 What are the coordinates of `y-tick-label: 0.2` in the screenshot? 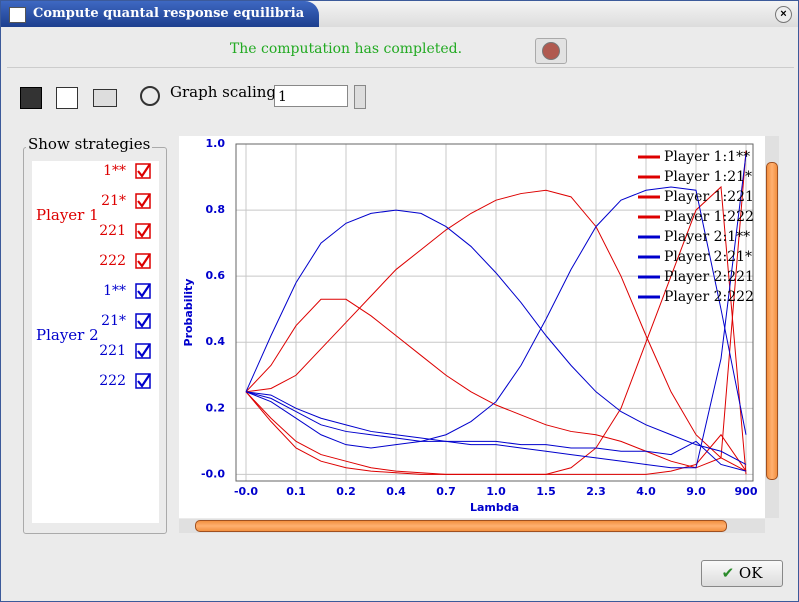 It's located at (216, 407).